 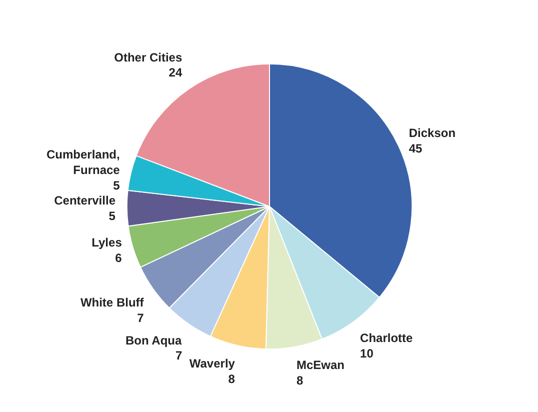 I want to click on slice-label: Bon Aqua, so click(x=153, y=340).